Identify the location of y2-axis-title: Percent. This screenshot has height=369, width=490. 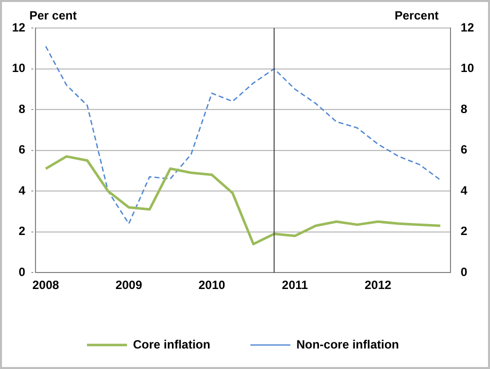
(416, 15).